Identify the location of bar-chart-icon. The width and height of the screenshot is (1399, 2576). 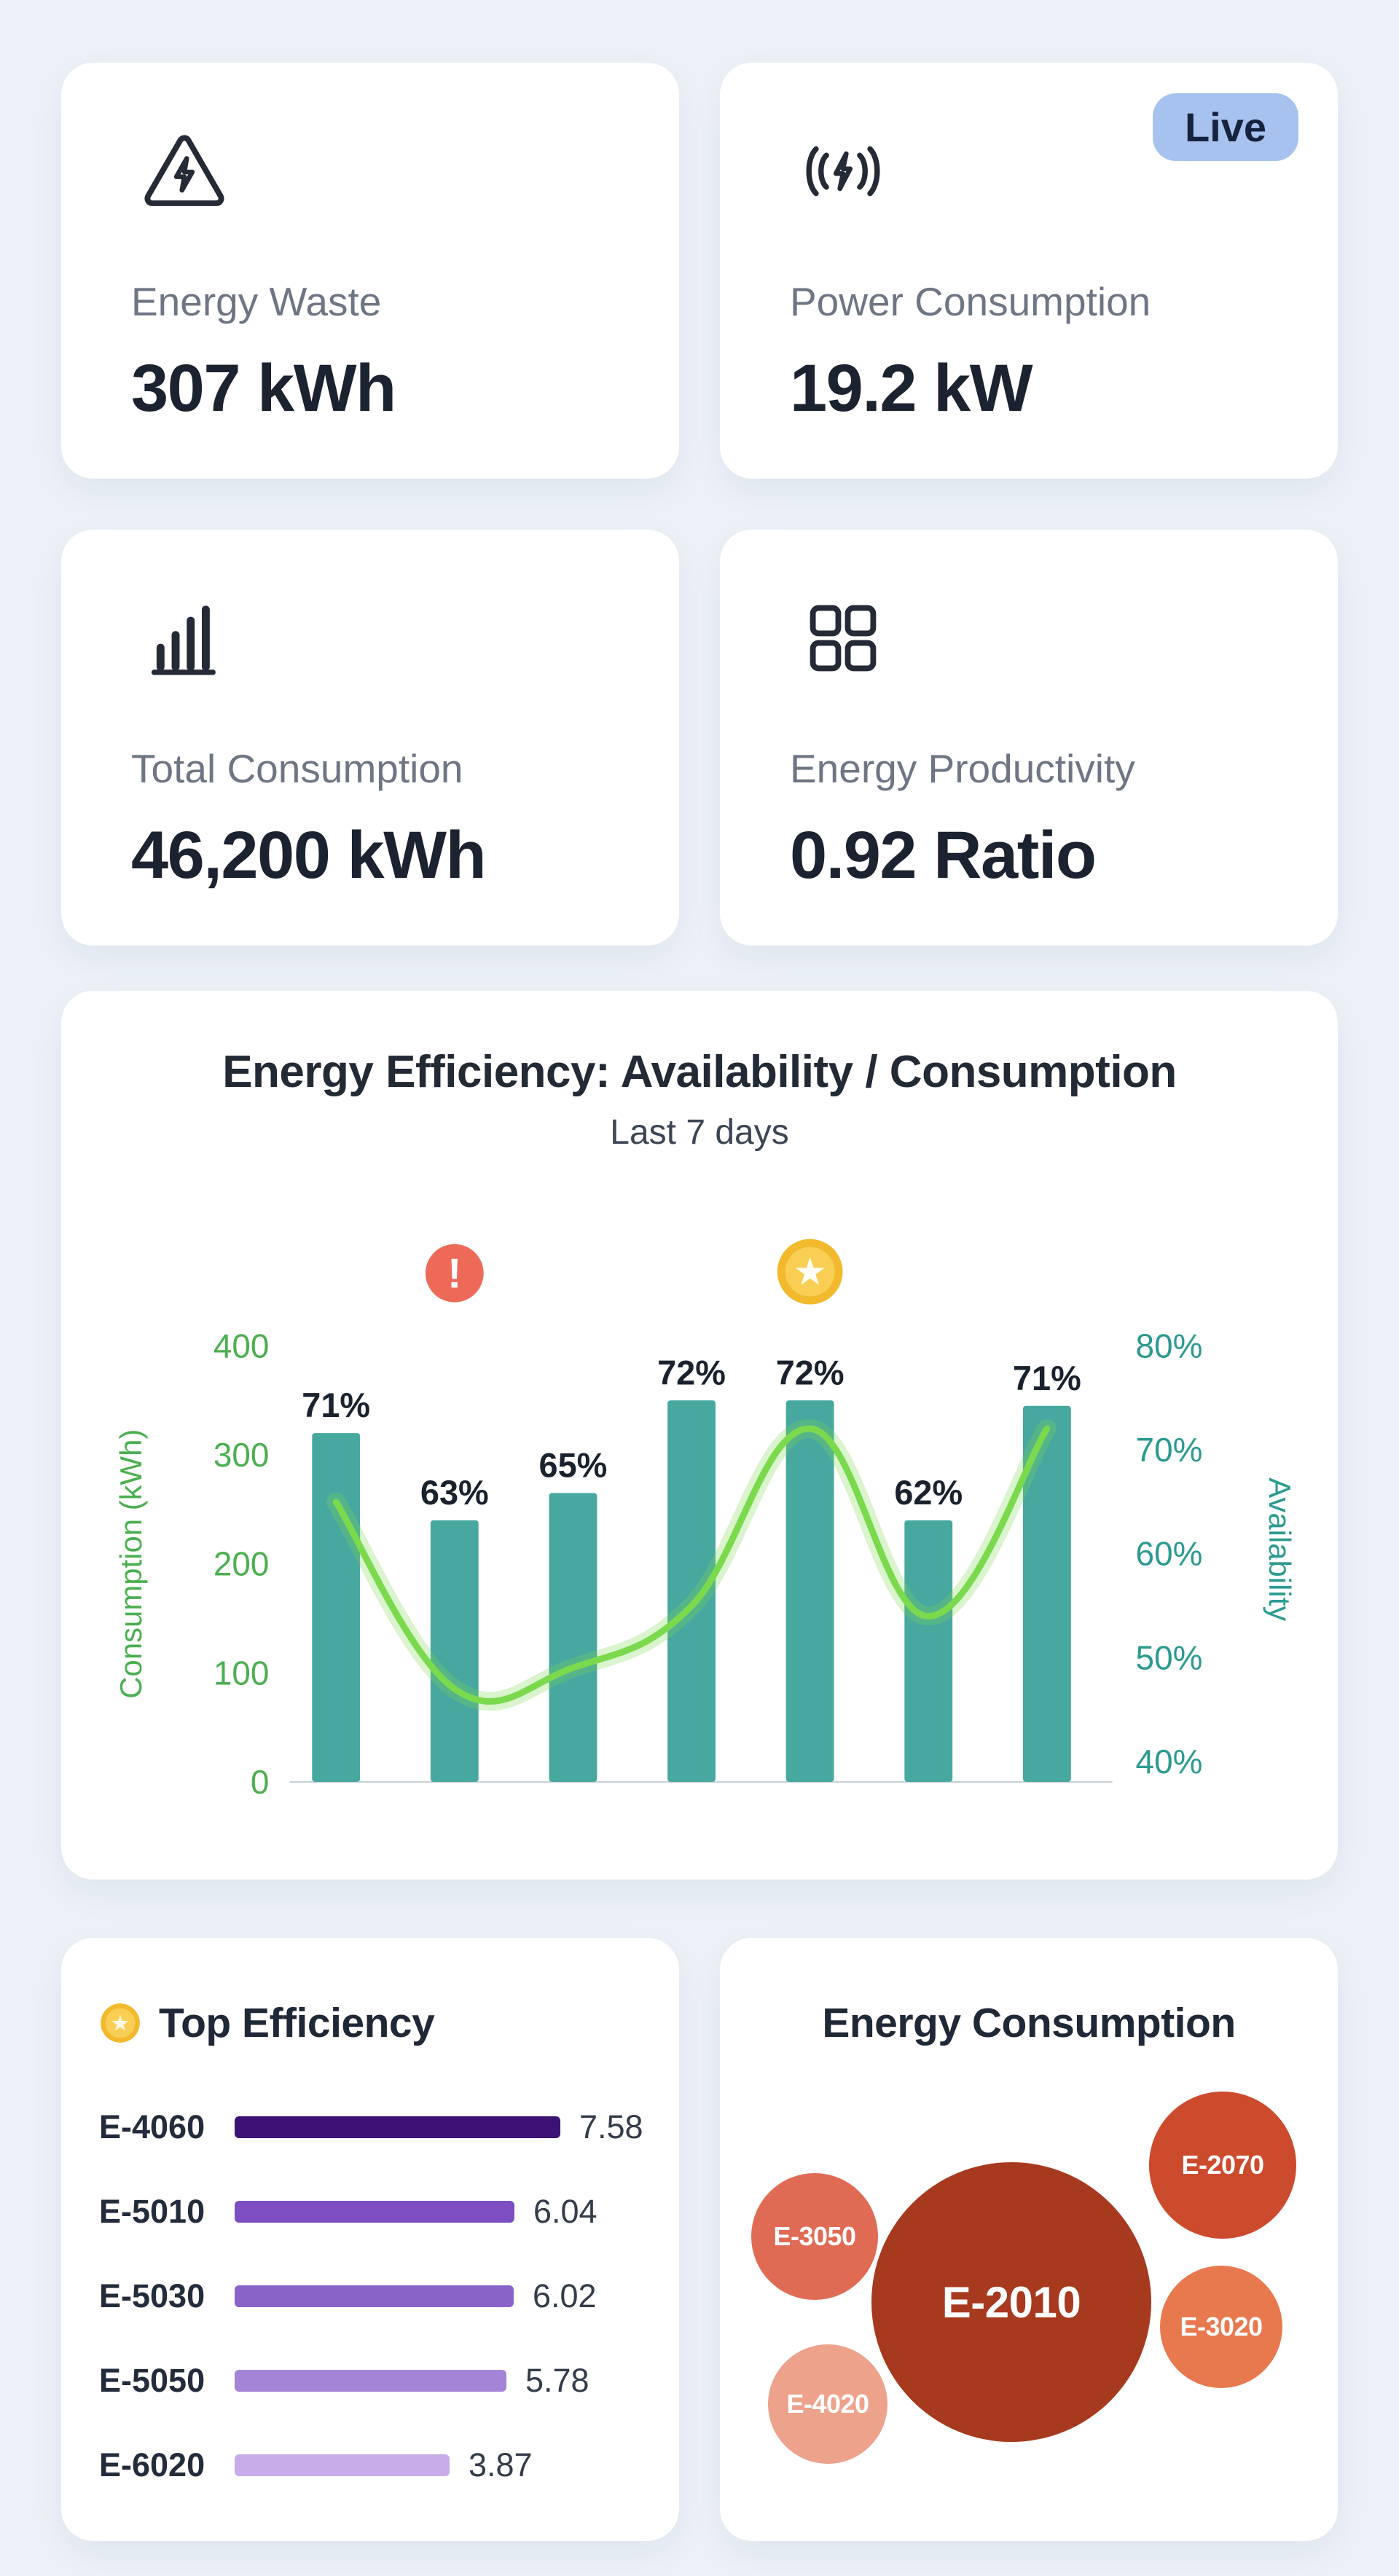
(384, 638).